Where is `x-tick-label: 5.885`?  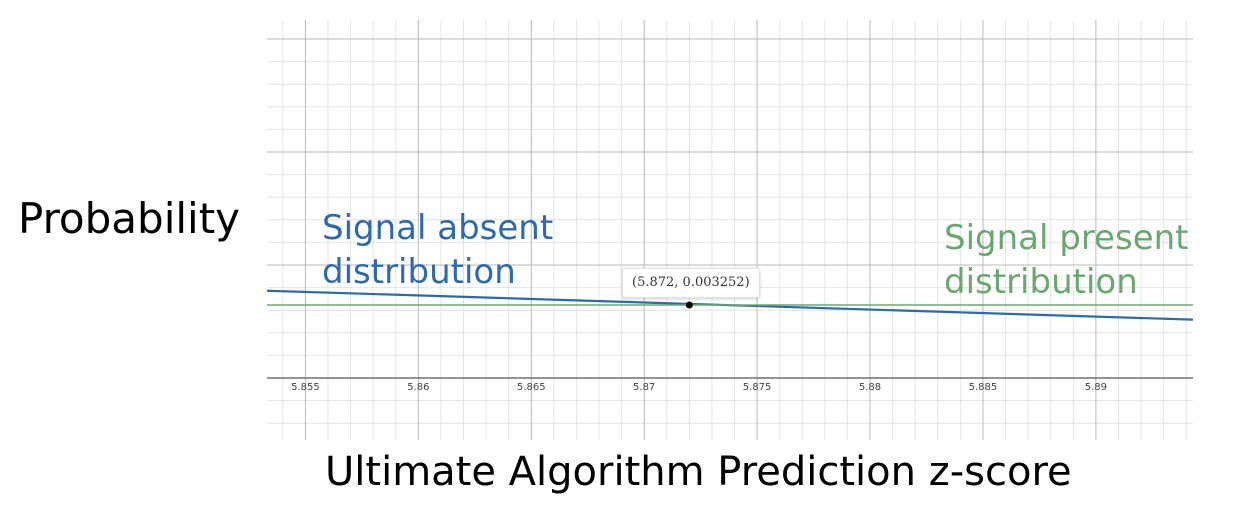 x-tick-label: 5.885 is located at coordinates (983, 387).